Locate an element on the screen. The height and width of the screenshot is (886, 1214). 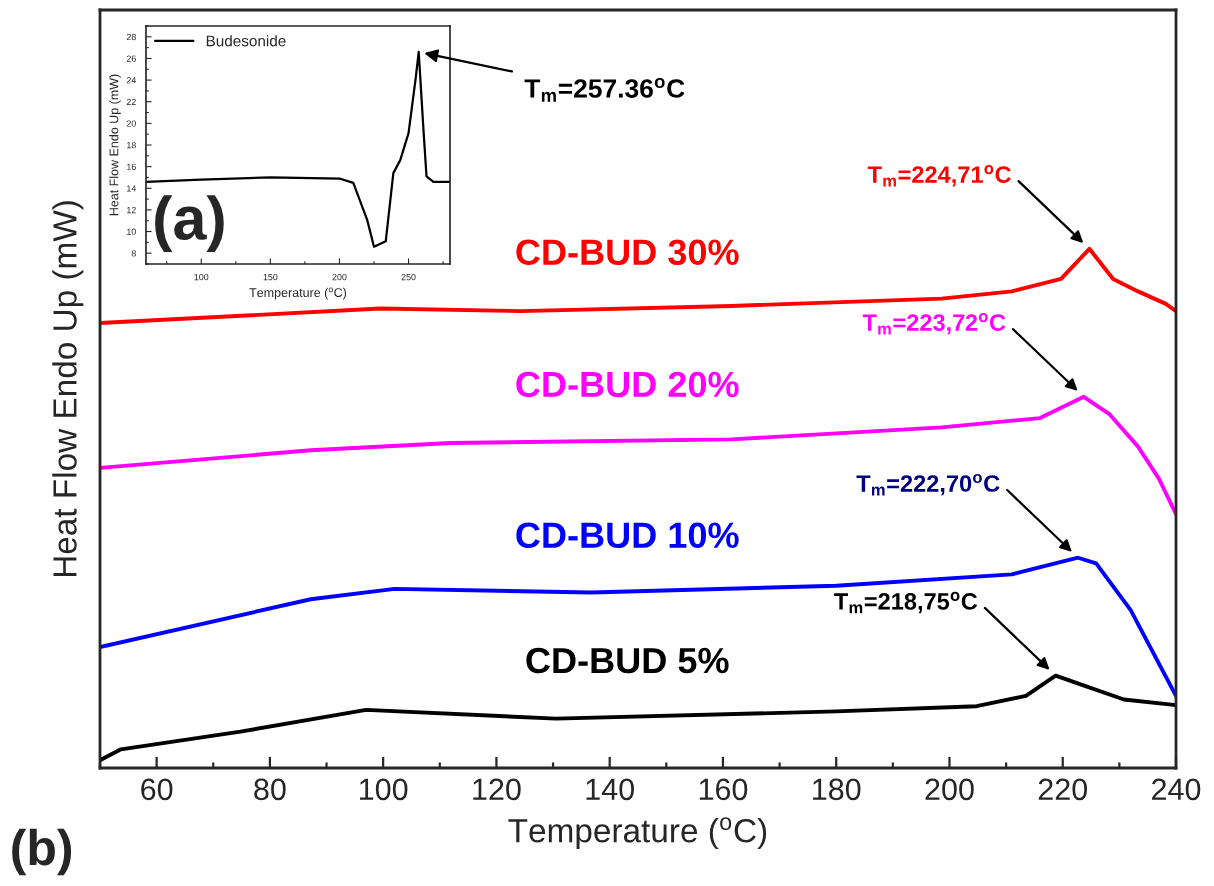
annotation: T$_{m}$=223,72$^{o}$C is located at coordinates (934, 324).